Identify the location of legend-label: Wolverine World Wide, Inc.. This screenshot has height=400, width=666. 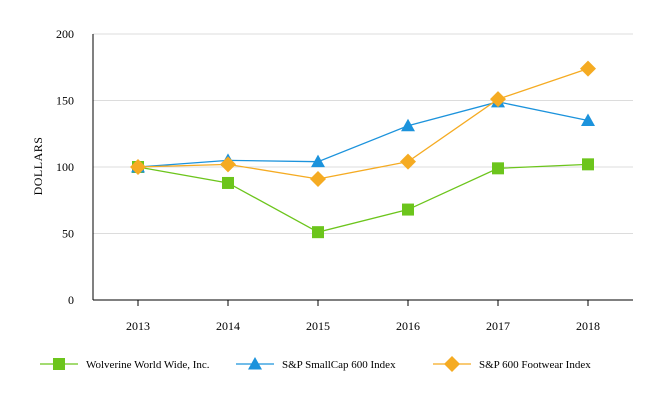
(148, 365).